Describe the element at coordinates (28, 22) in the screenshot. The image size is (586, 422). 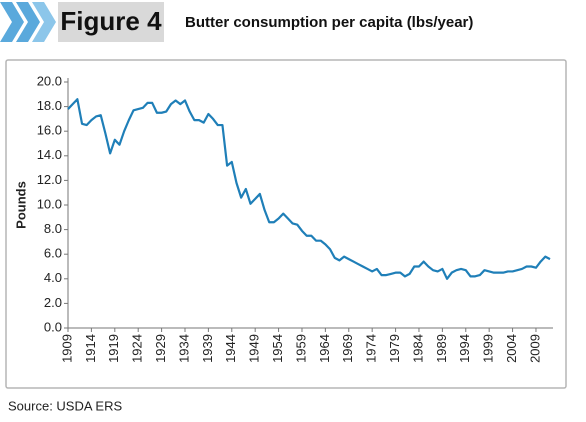
I see `header-icon` at that location.